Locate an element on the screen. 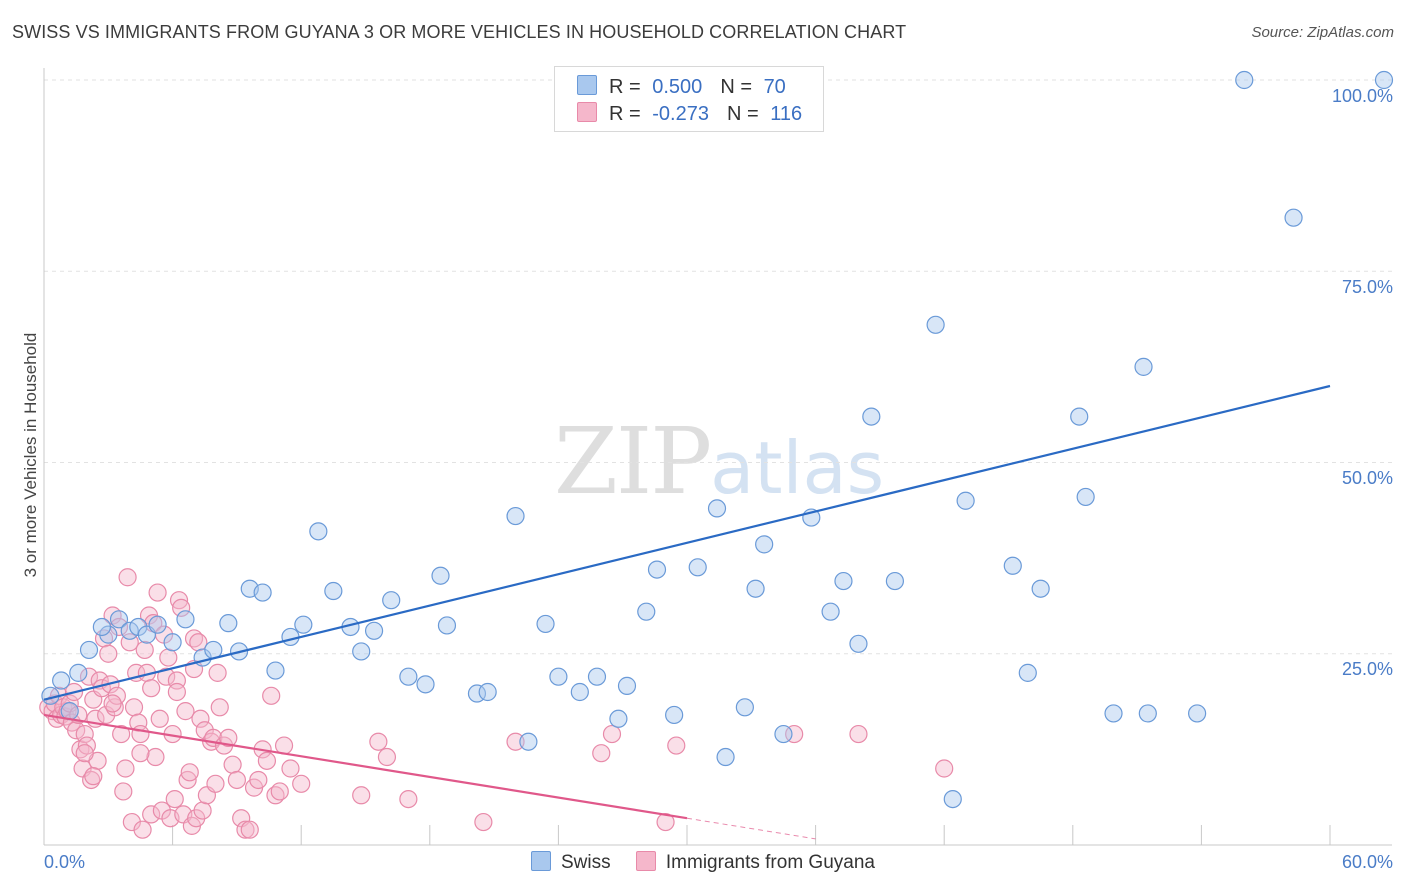 Image resolution: width=1406 pixels, height=892 pixels. stats-row-guyana: R = -0.273 N = 116 is located at coordinates (689, 115).